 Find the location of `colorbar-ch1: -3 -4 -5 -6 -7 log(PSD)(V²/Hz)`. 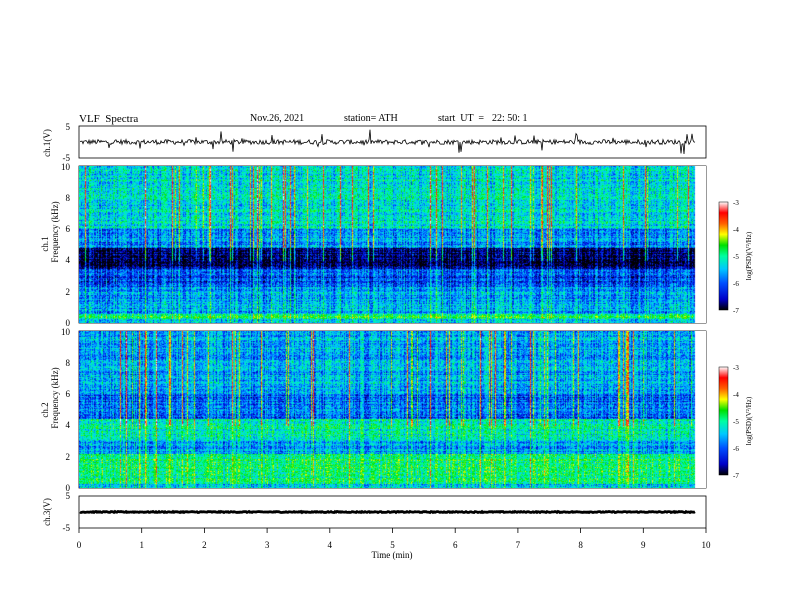

colorbar-ch1: -3 -4 -5 -6 -7 log(PSD)(V²/Hz) is located at coordinates (735, 257).